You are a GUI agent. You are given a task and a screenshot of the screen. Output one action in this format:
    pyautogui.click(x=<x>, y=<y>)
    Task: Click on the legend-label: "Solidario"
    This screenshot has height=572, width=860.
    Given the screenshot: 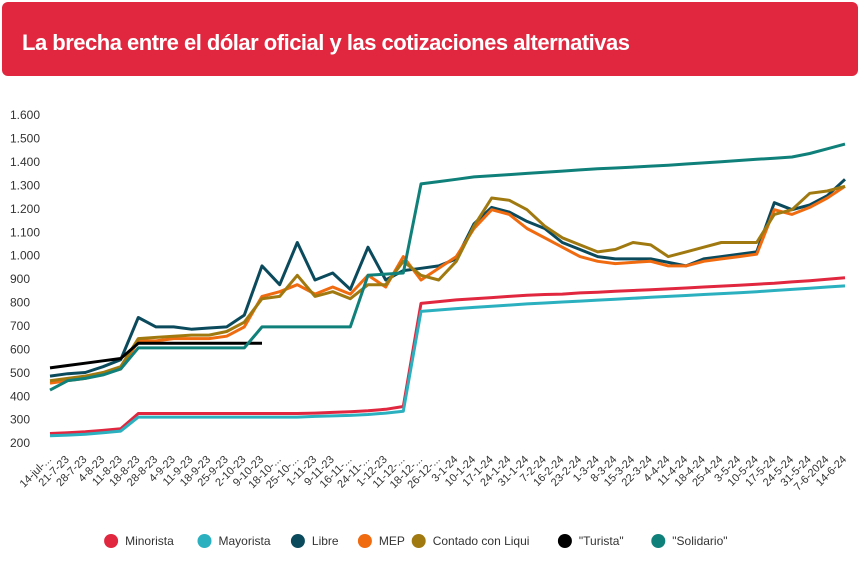 What is the action you would take?
    pyautogui.click(x=699, y=541)
    